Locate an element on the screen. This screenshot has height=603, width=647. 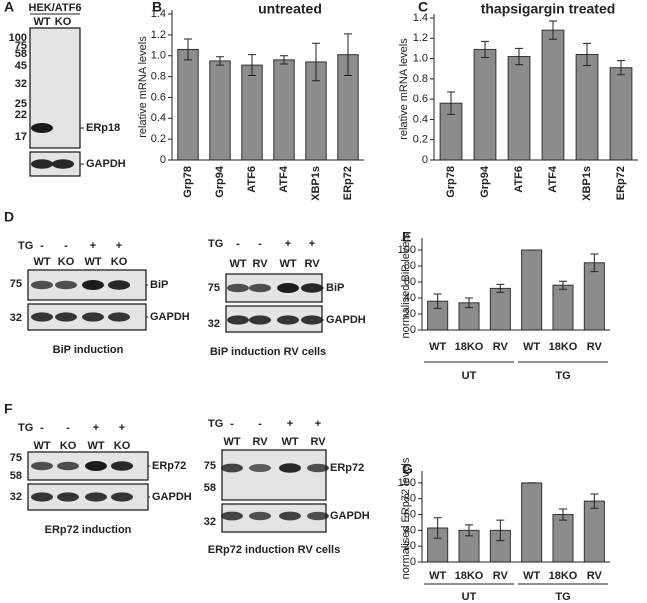
y-tick-label: 100 is located at coordinates (407, 483).